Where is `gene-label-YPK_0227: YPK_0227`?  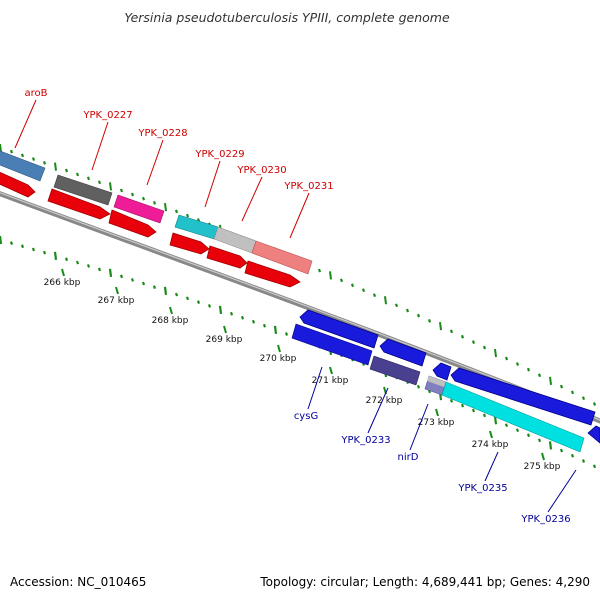
gene-label-YPK_0227: YPK_0227 is located at coordinates (107, 115).